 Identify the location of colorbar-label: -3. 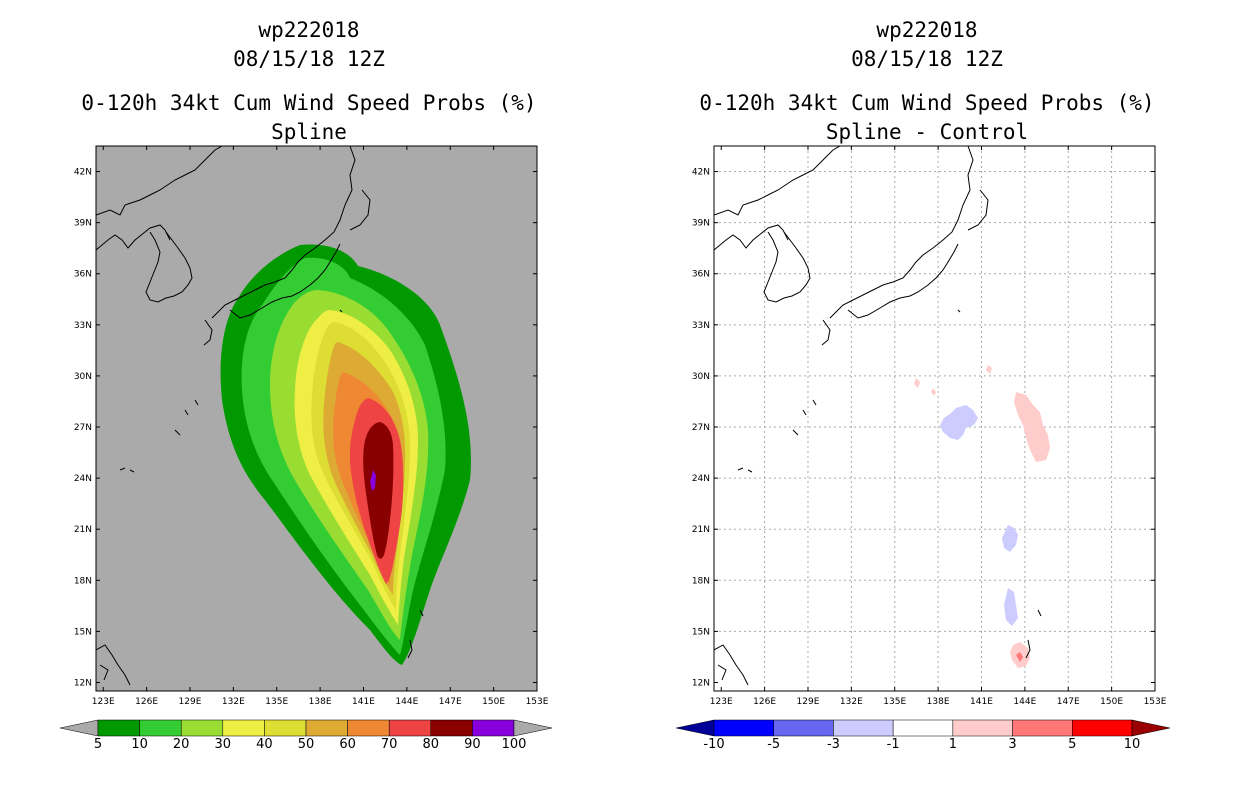
(833, 744).